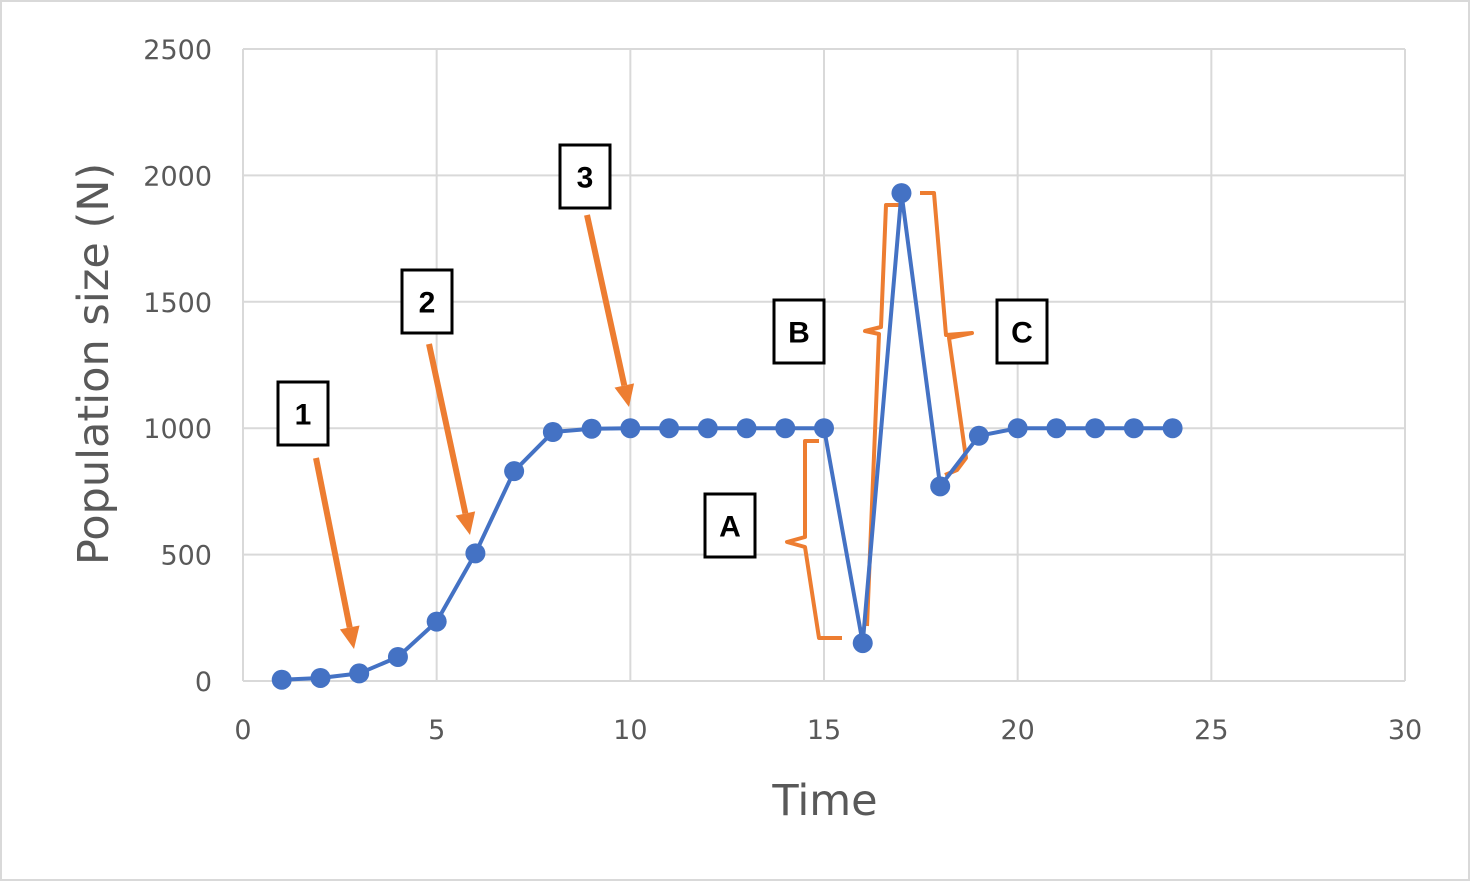  What do you see at coordinates (630, 730) in the screenshot?
I see `x-tick-label: 10` at bounding box center [630, 730].